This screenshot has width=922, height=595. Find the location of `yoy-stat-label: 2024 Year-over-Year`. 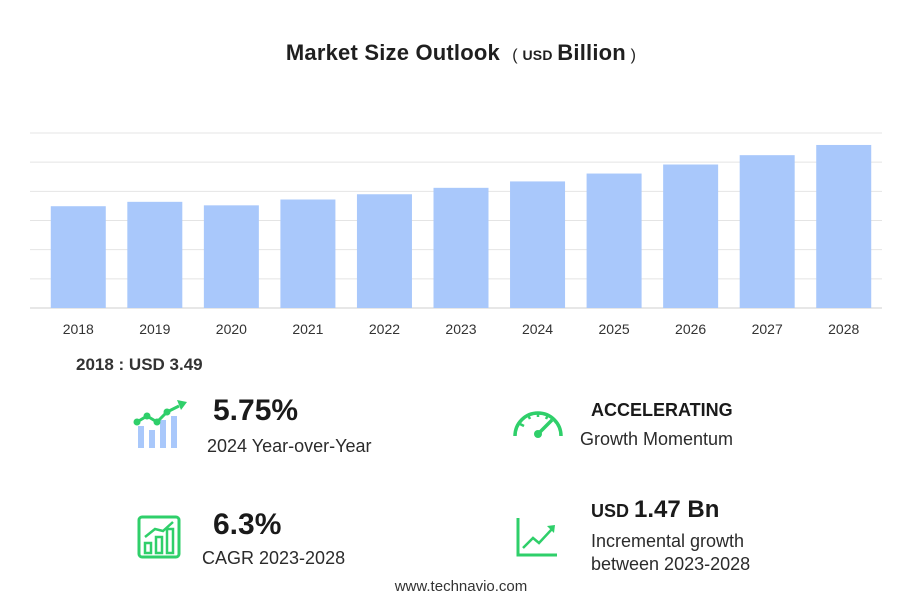

yoy-stat-label: 2024 Year-over-Year is located at coordinates (289, 446).